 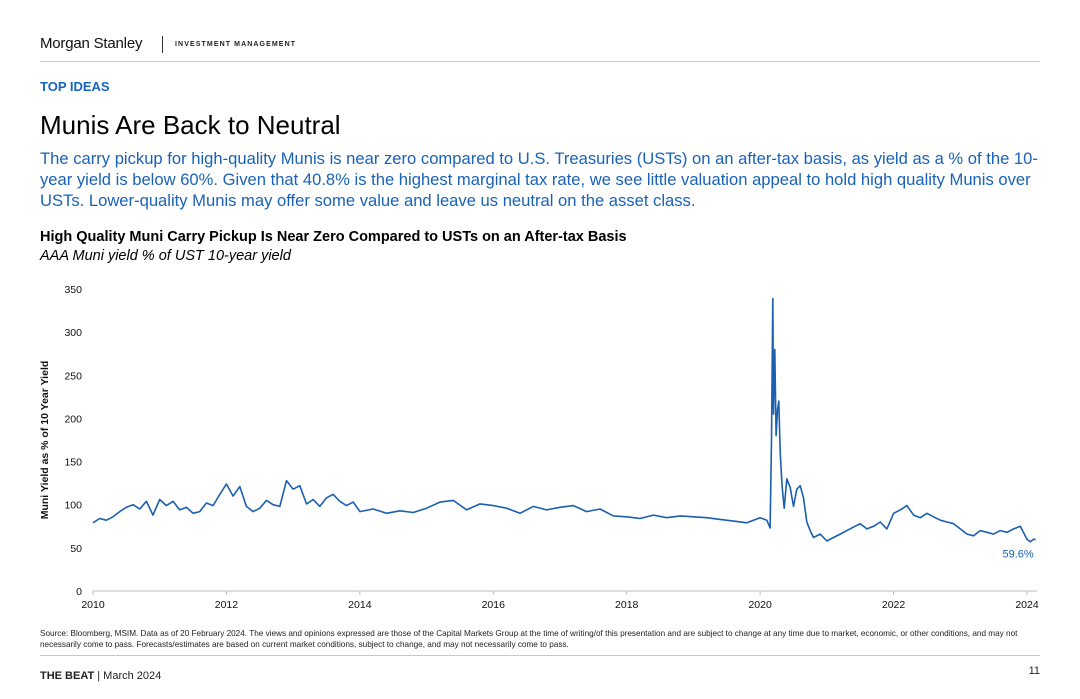 I want to click on footer-publication: THE BEAT, so click(x=67, y=676).